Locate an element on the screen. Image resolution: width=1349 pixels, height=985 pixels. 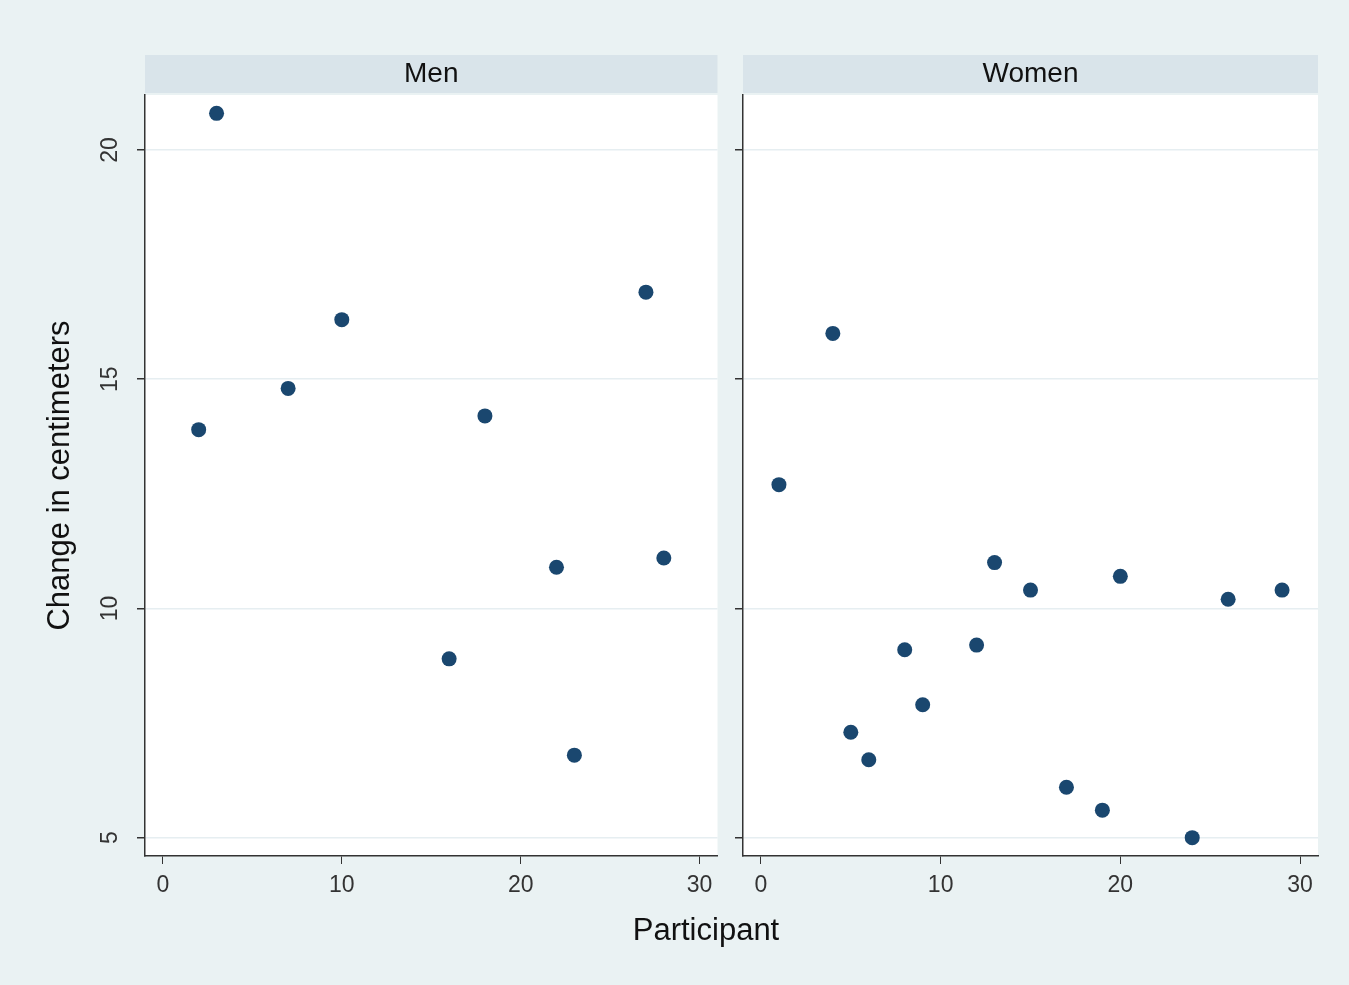
chart-title: Women is located at coordinates (1030, 72).